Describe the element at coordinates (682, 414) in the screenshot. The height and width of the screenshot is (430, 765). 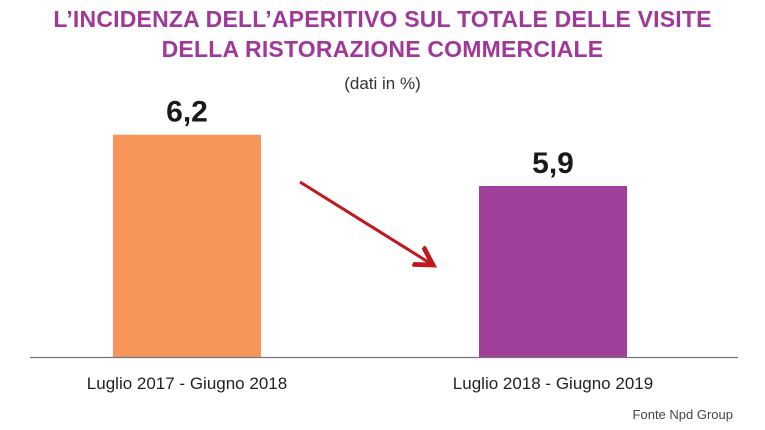
I see `source-note: Fonte Npd Group` at that location.